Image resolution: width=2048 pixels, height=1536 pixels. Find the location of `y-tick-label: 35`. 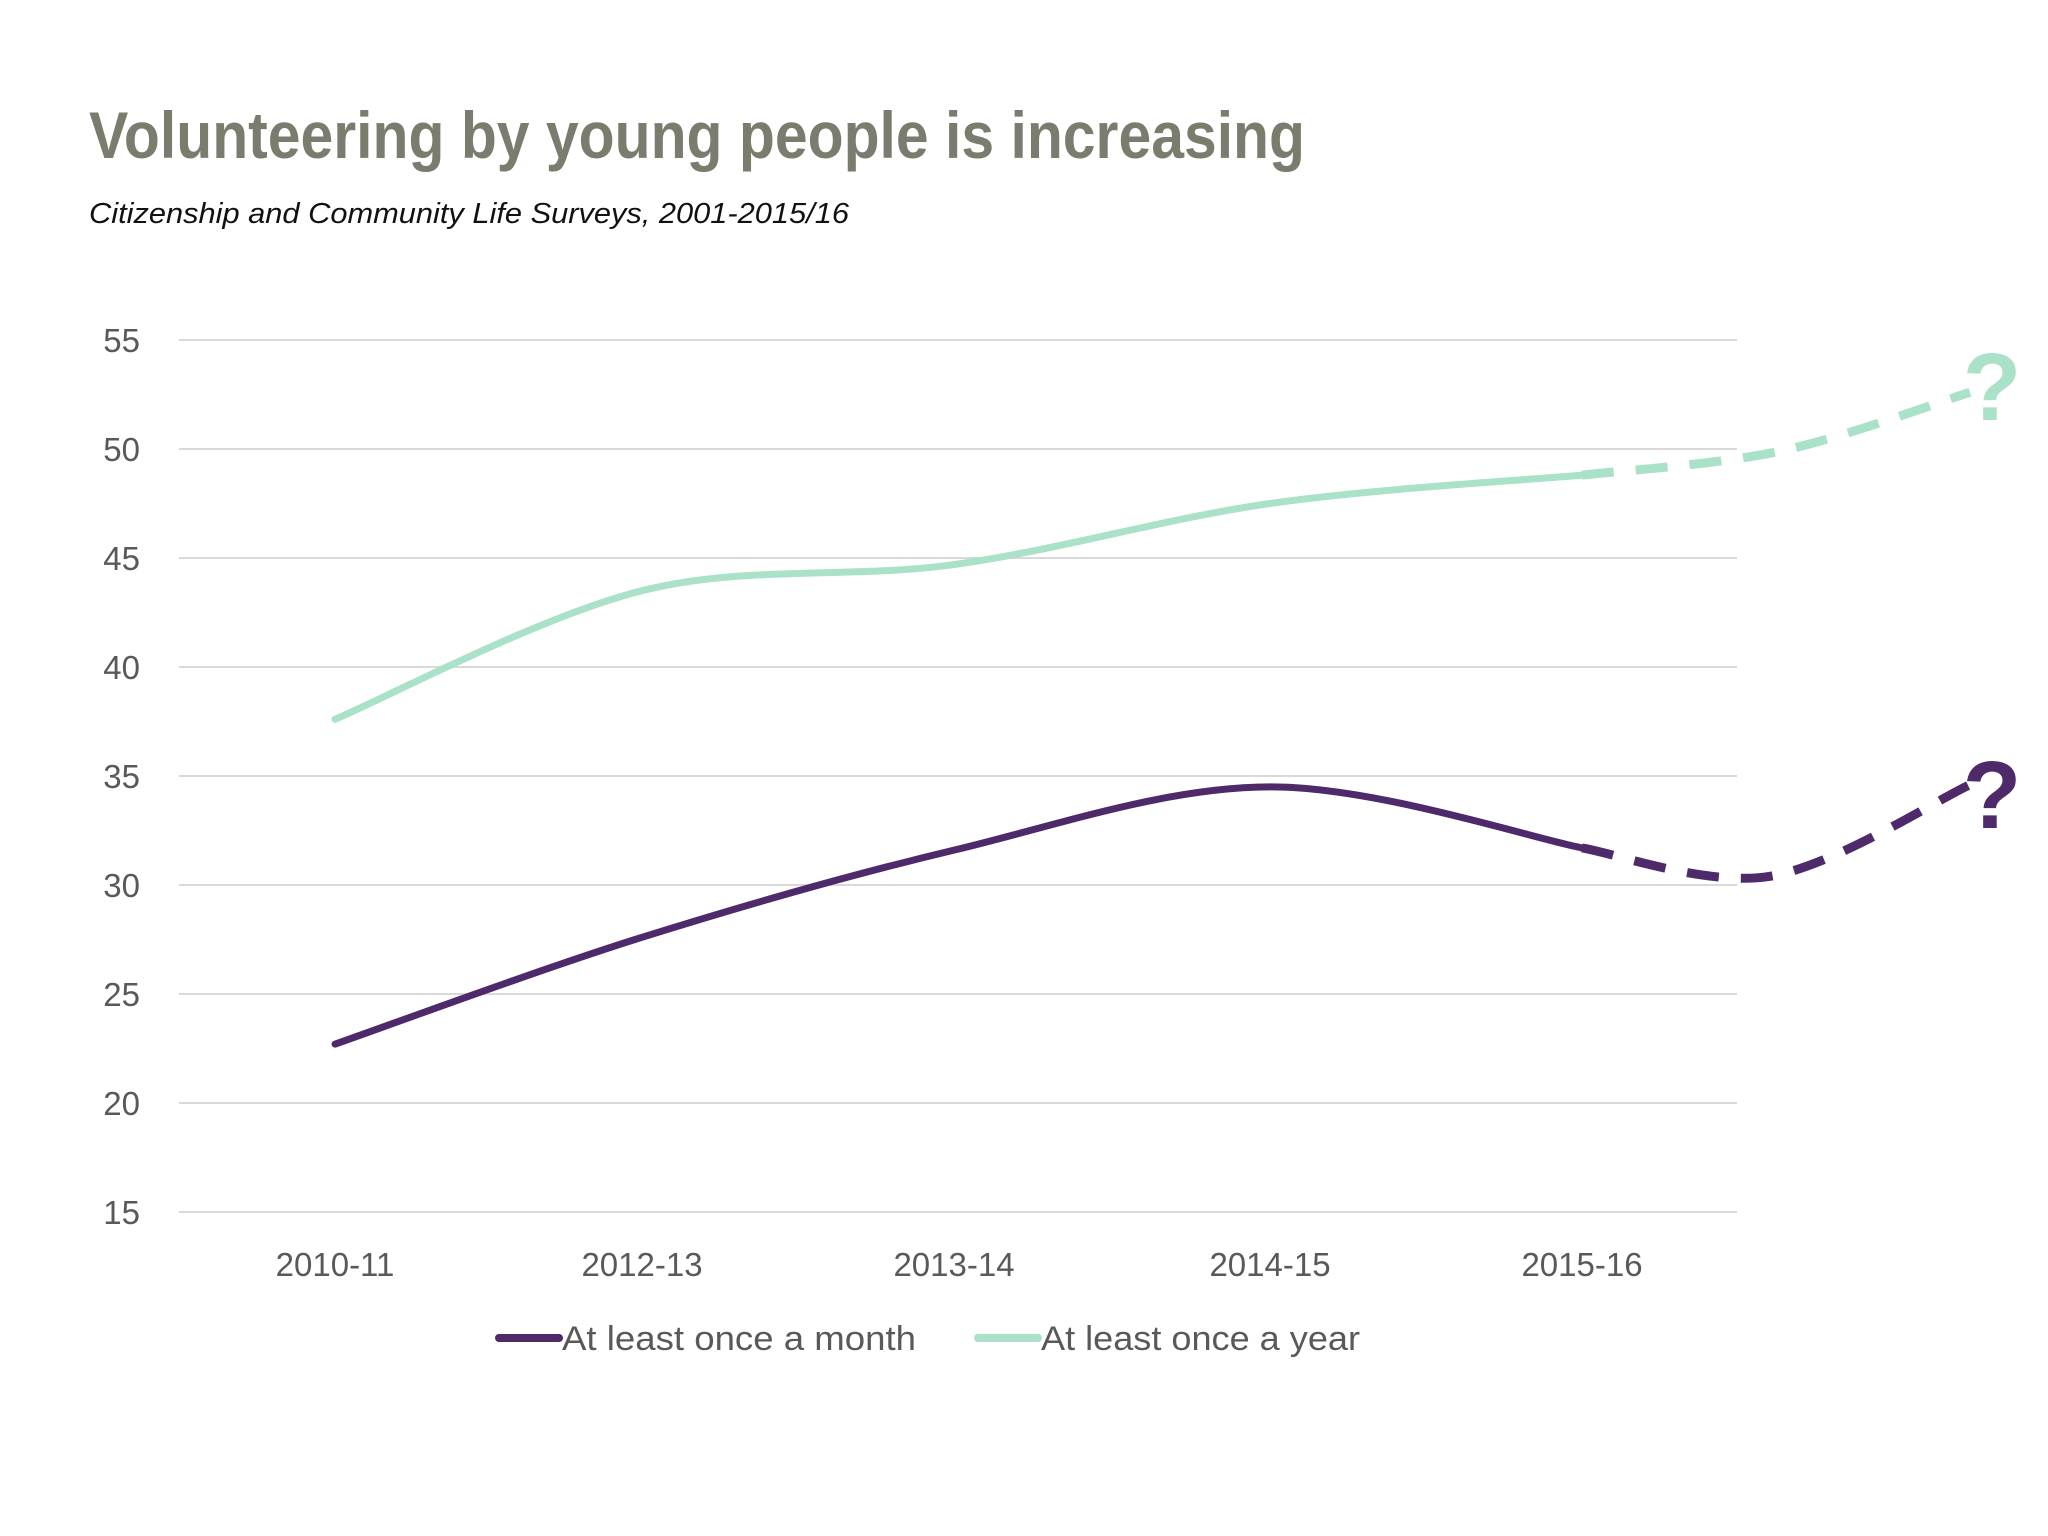

y-tick-label: 35 is located at coordinates (121, 776).